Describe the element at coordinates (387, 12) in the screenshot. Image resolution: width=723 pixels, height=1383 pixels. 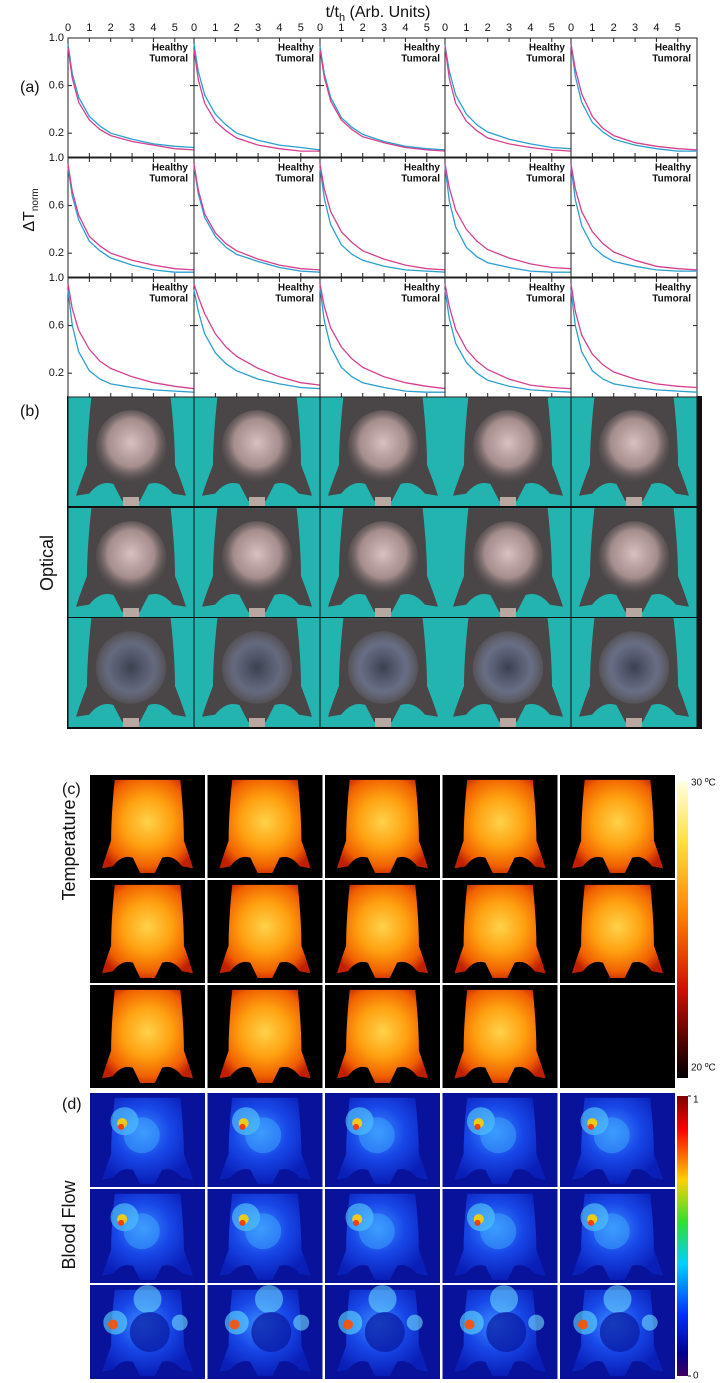
I see `x-axis-title-rest: (Arb. Units)` at that location.